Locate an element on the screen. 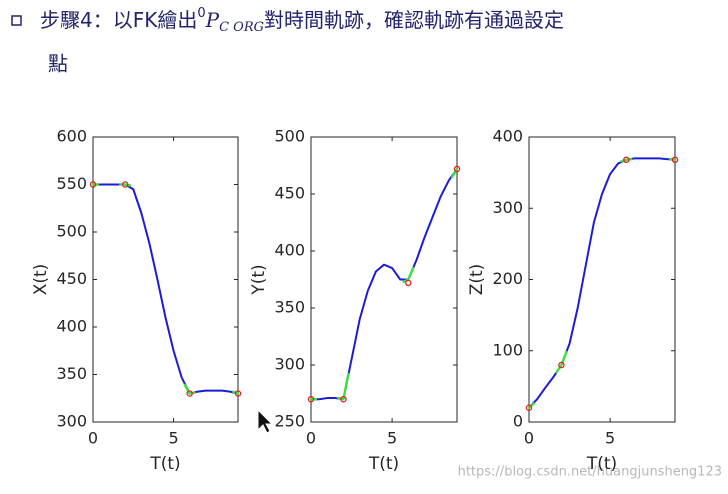  y-tick-label: 100 is located at coordinates (507, 349).